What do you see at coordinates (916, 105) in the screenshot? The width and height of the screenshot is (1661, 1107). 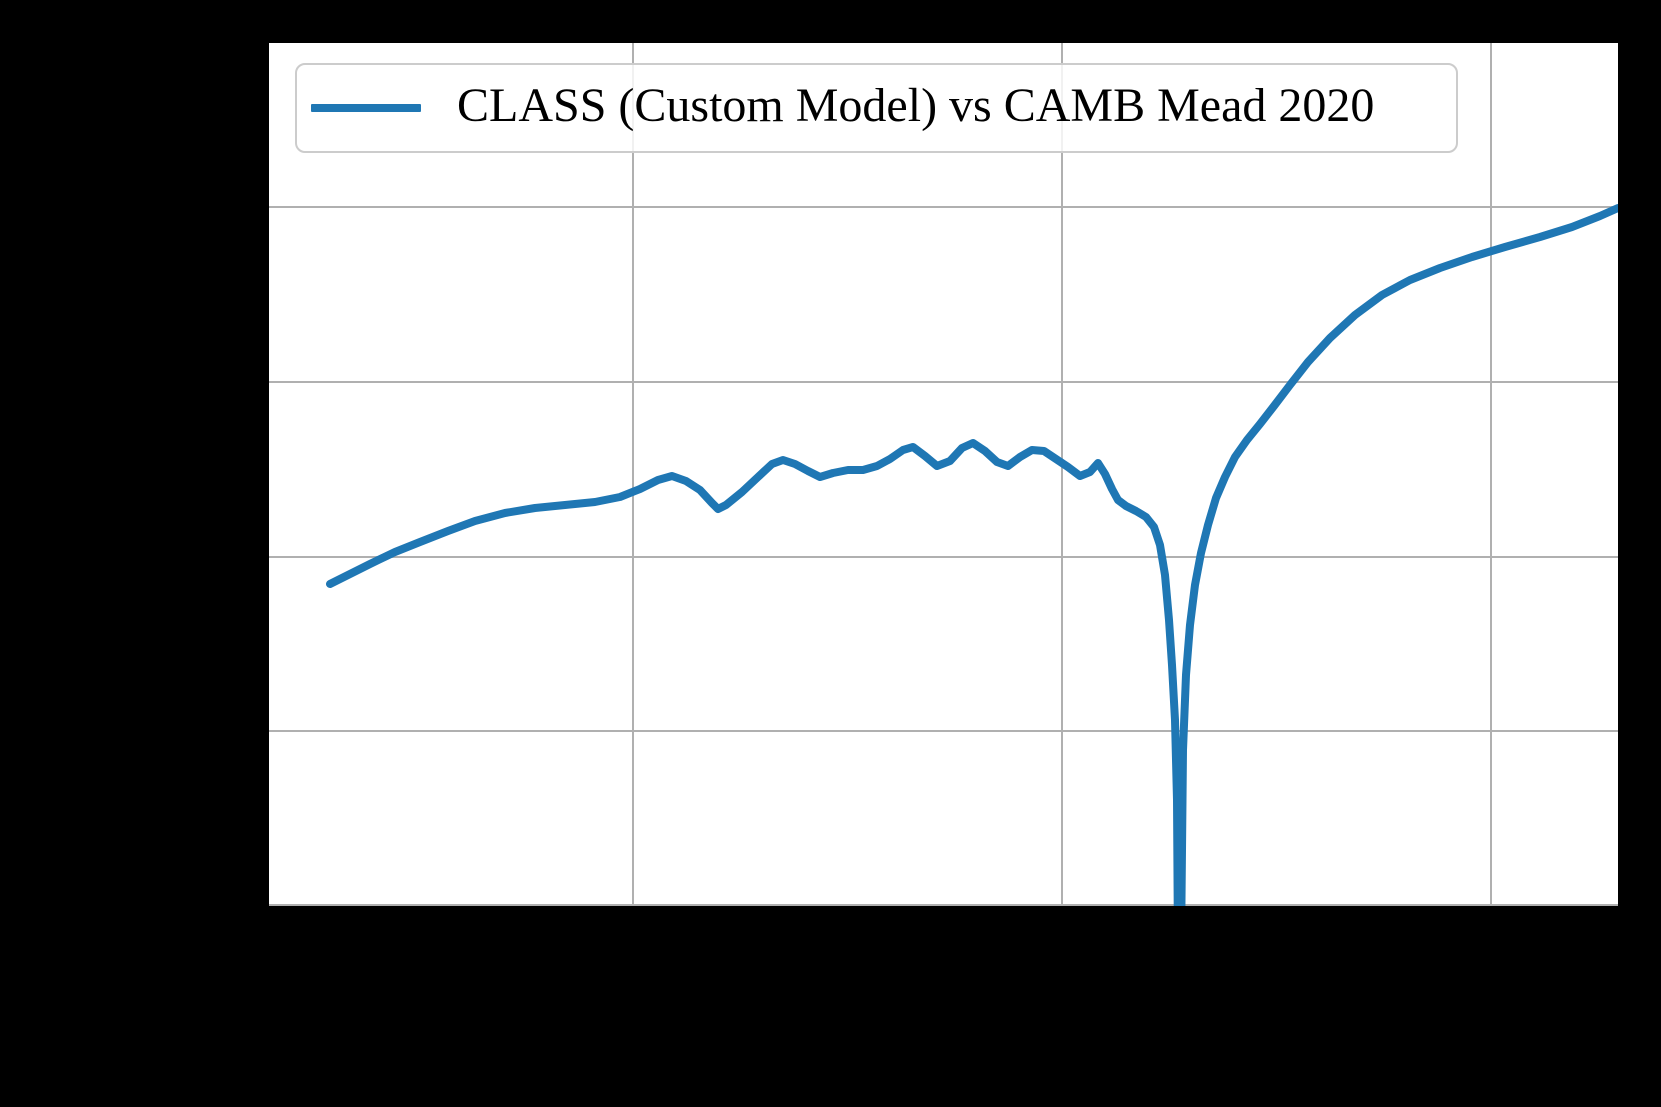 I see `legend-label: CLASS (Custom Model) vs CAMB Mead 2020` at bounding box center [916, 105].